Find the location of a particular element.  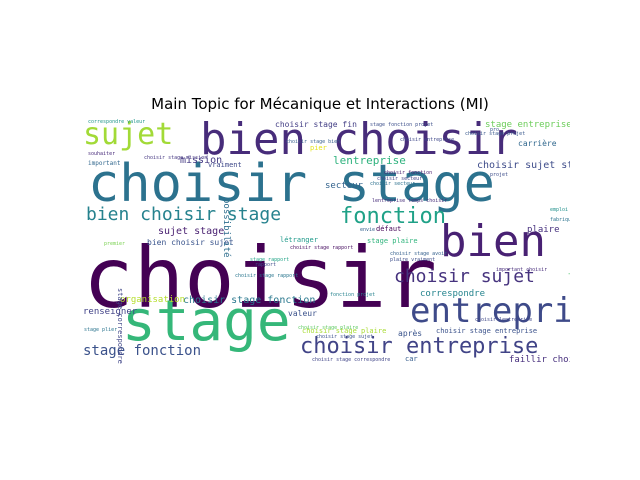

cloud-word: choisir stage is located at coordinates (291, 184).